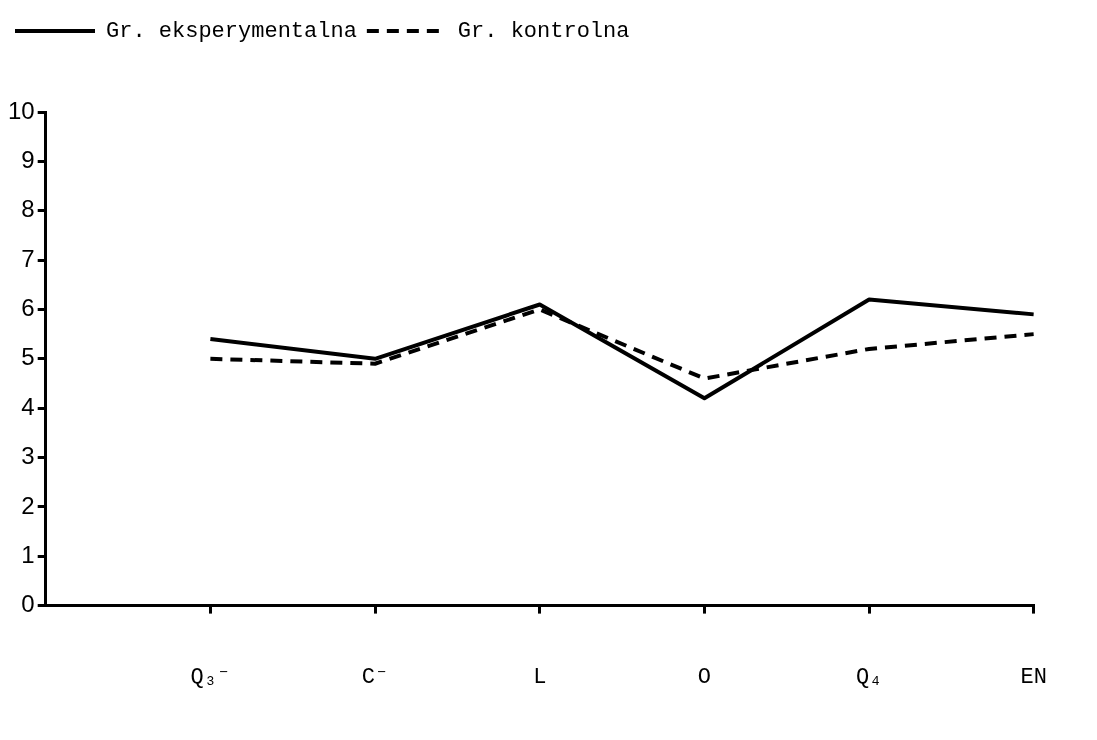 Image resolution: width=1097 pixels, height=740 pixels. Describe the element at coordinates (28, 406) in the screenshot. I see `y-tick-label: 4` at that location.